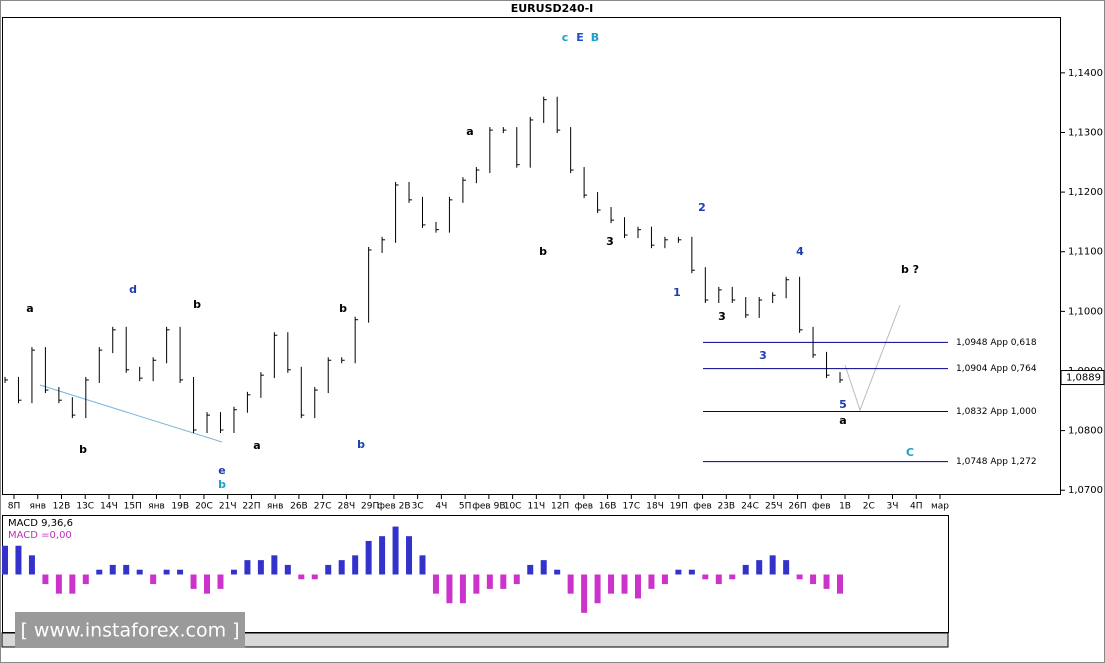 The image size is (1105, 663). What do you see at coordinates (204, 507) in the screenshot?
I see `x-tick-label: 20С` at bounding box center [204, 507].